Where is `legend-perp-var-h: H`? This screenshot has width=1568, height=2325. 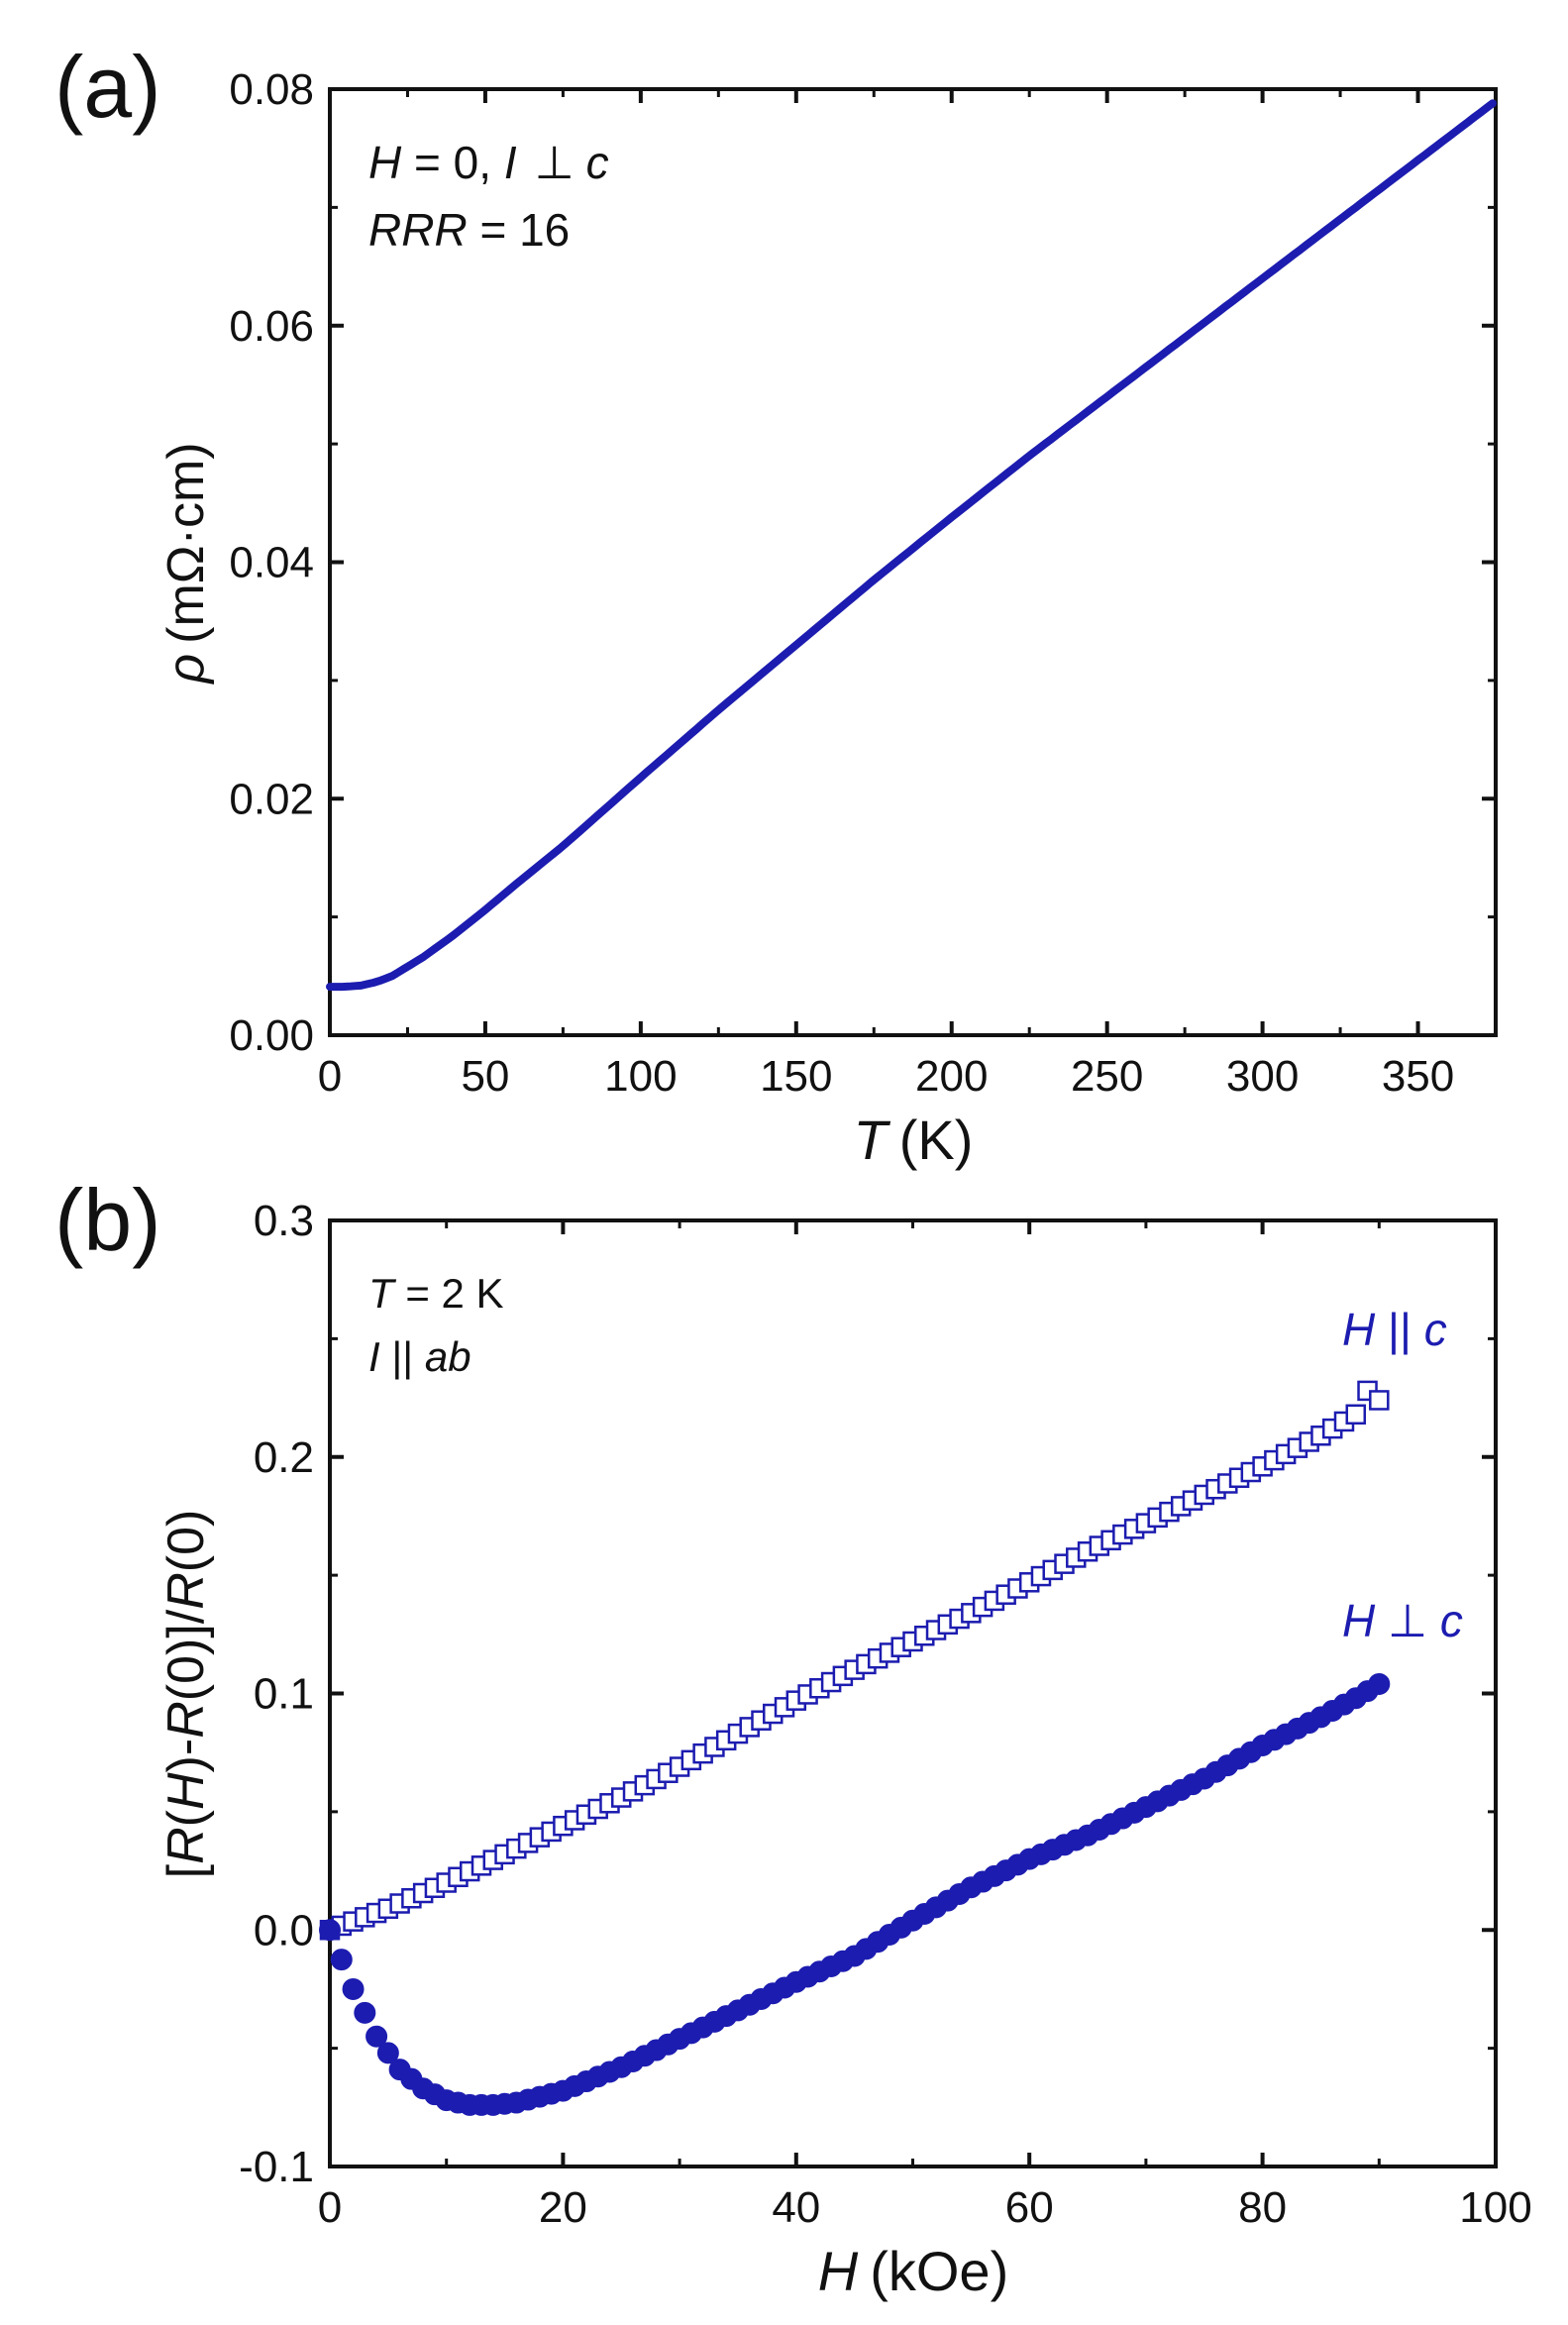
legend-perp-var-h: H is located at coordinates (1359, 1621).